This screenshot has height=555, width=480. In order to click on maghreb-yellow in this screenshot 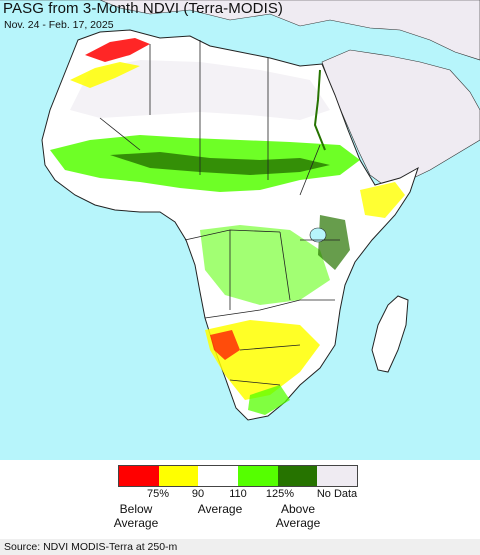, I will do `click(105, 75)`.